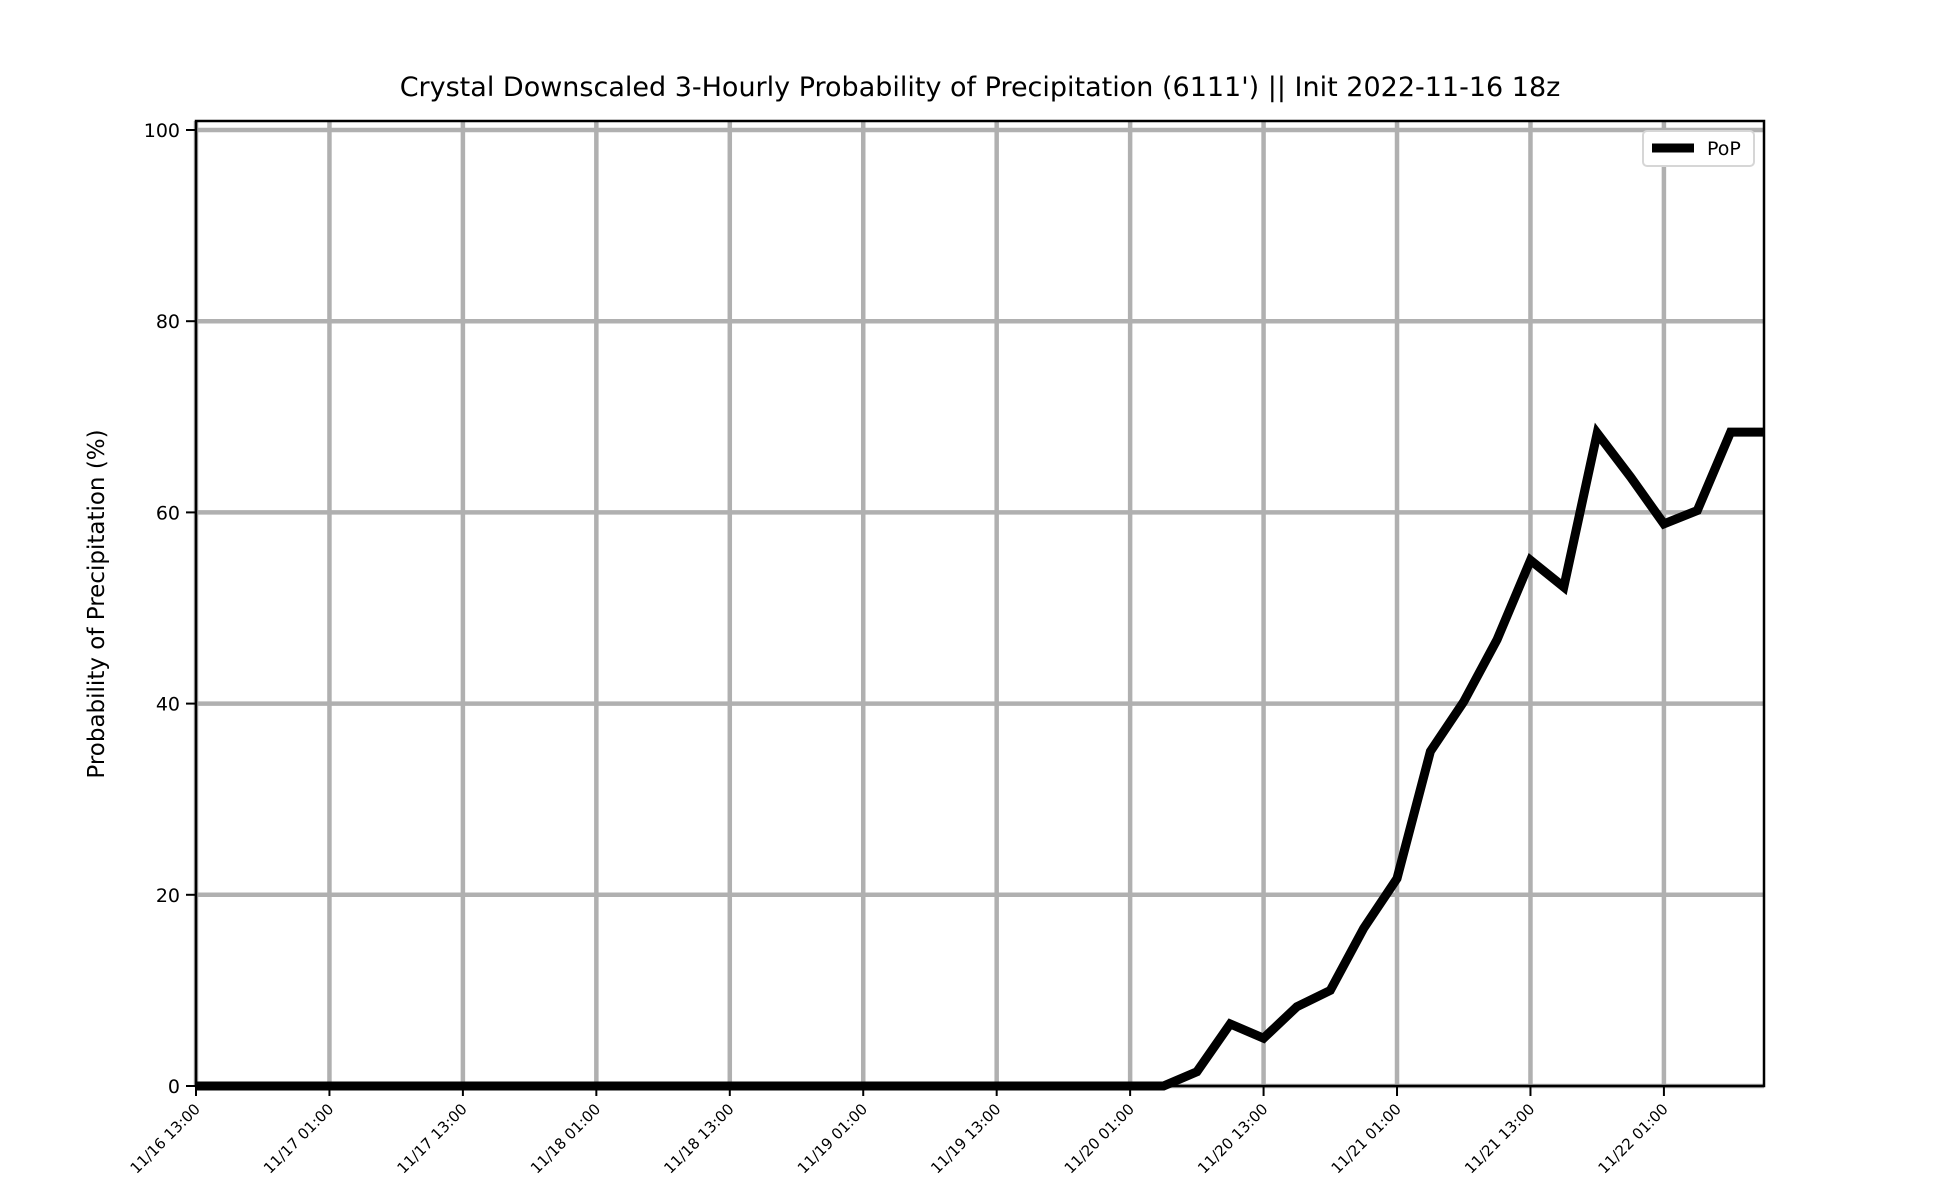 This screenshot has width=1950, height=1200. What do you see at coordinates (168, 705) in the screenshot?
I see `y-tick-label: 40` at bounding box center [168, 705].